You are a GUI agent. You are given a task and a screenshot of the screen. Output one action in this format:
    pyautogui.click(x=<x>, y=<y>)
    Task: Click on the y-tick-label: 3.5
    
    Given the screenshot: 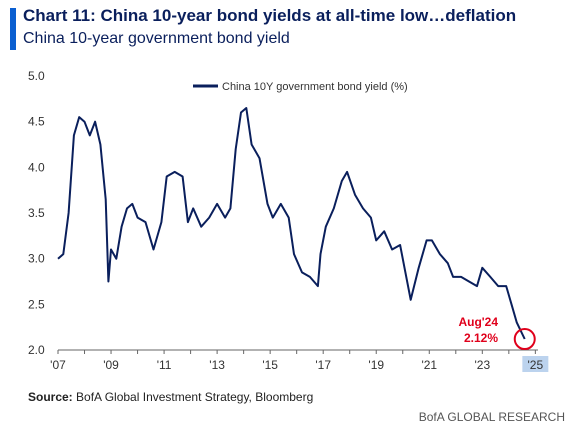 What is the action you would take?
    pyautogui.click(x=36, y=213)
    